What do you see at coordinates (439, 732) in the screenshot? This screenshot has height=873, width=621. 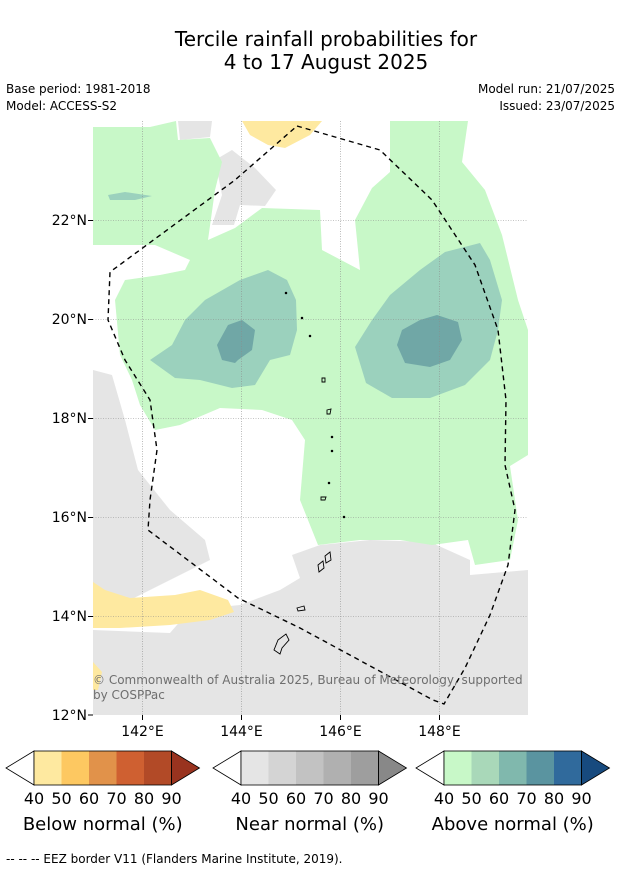 I see `lon-label-148e: 148°E` at bounding box center [439, 732].